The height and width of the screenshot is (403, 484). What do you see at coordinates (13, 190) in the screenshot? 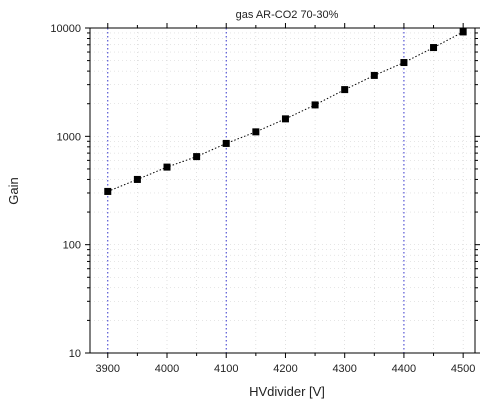
I see `y-axis-title: Gain` at bounding box center [13, 190].